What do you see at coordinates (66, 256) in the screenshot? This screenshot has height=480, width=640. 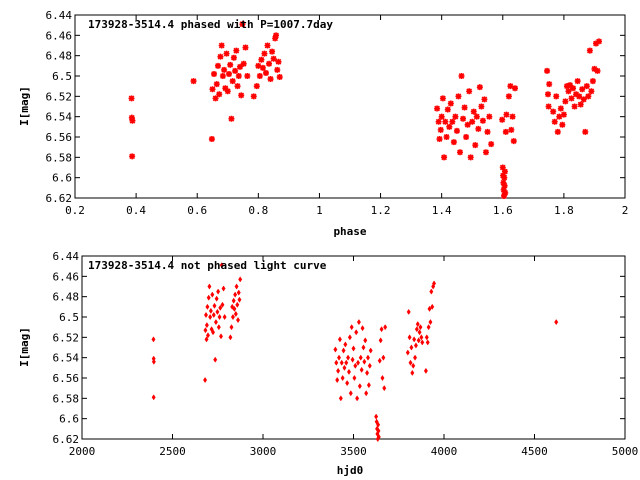 I see `unphased-y-tick-label: 6.44` at bounding box center [66, 256].